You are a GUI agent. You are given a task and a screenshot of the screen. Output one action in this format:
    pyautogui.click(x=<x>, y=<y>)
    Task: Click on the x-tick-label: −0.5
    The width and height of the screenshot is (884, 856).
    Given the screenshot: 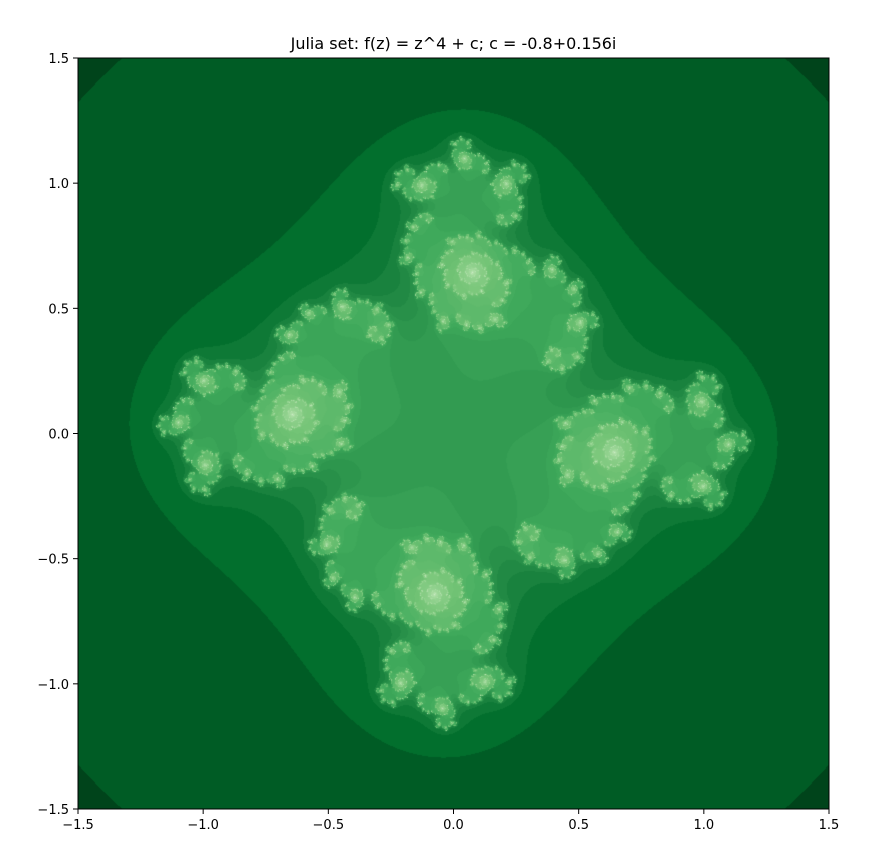 What is the action you would take?
    pyautogui.click(x=329, y=825)
    